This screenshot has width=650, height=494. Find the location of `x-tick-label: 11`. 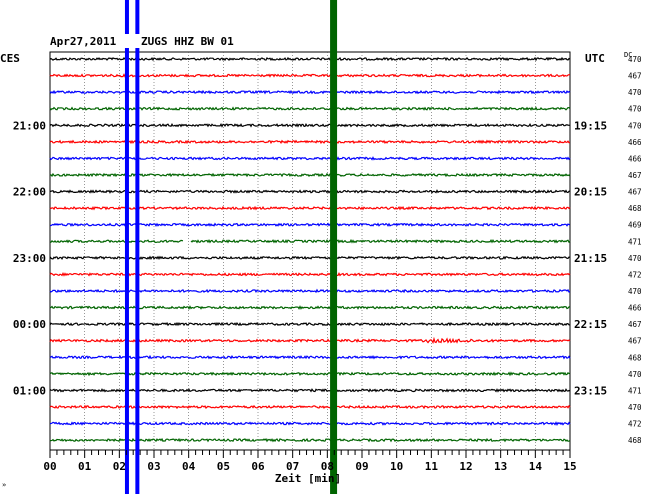

x-tick-label: 11 is located at coordinates (432, 466).